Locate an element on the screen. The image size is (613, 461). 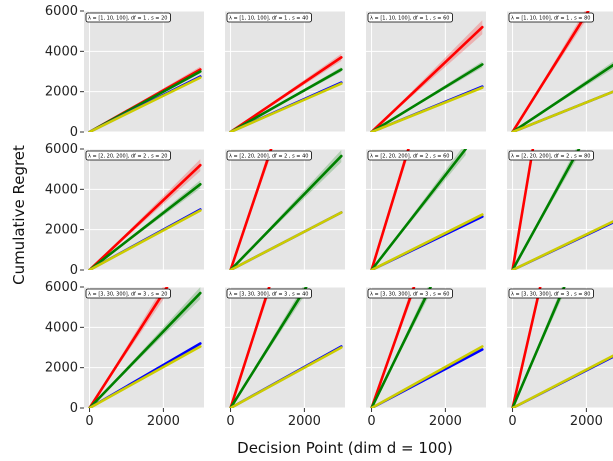
subplot-title: λ = [2, 20, 200], df = 2 , s = 80 is located at coordinates (550, 157).